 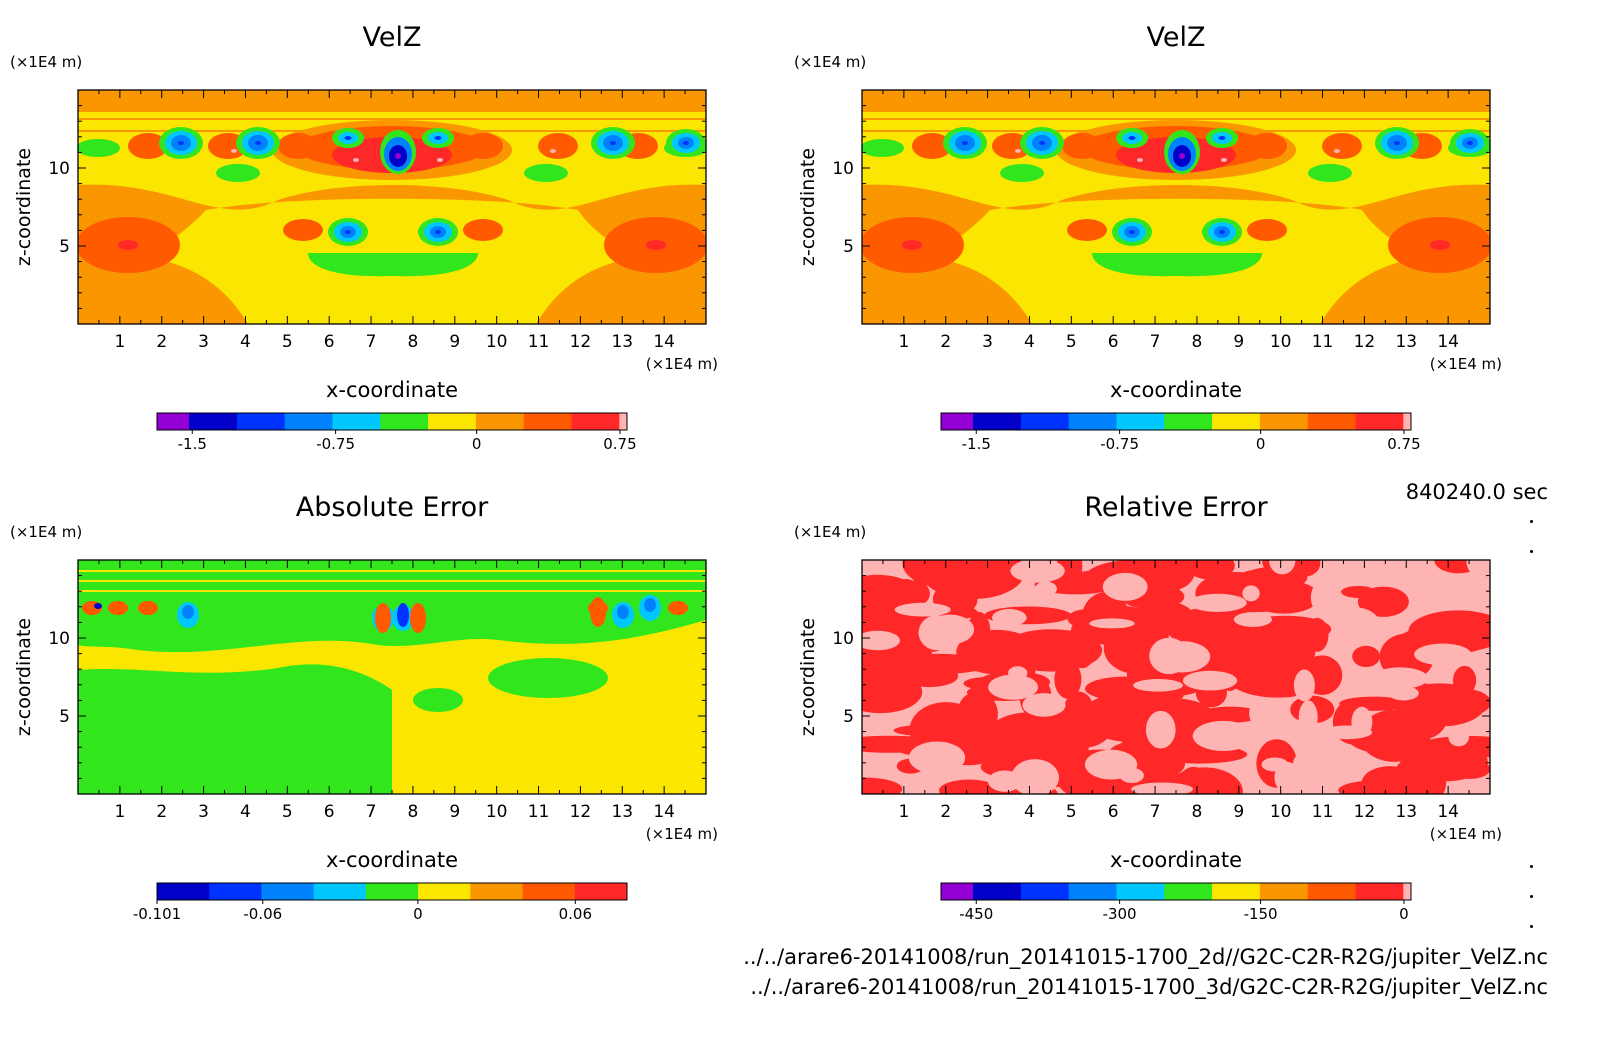 I want to click on contour-field, so click(x=392, y=207).